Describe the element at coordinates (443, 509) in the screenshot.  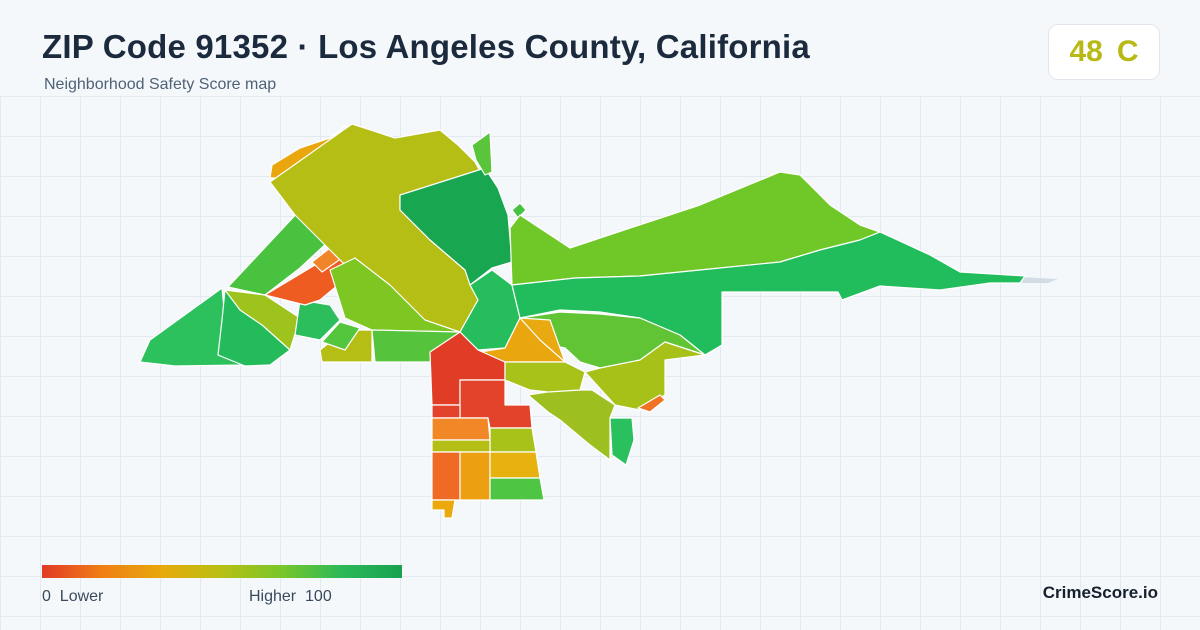
I see `region-south-tail` at that location.